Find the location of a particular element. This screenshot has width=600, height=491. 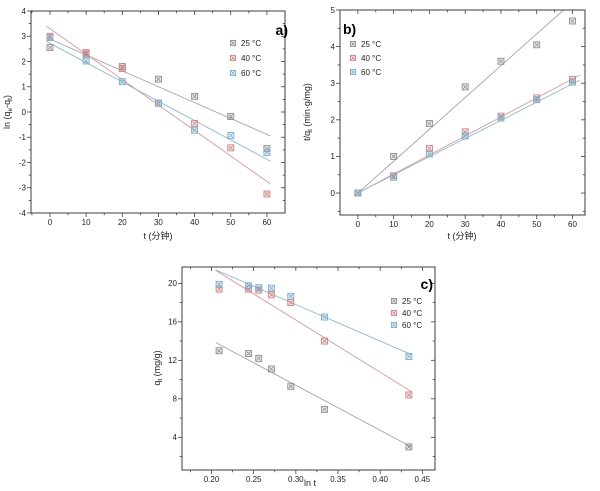

x-tick-label: 0.25 is located at coordinates (254, 479).